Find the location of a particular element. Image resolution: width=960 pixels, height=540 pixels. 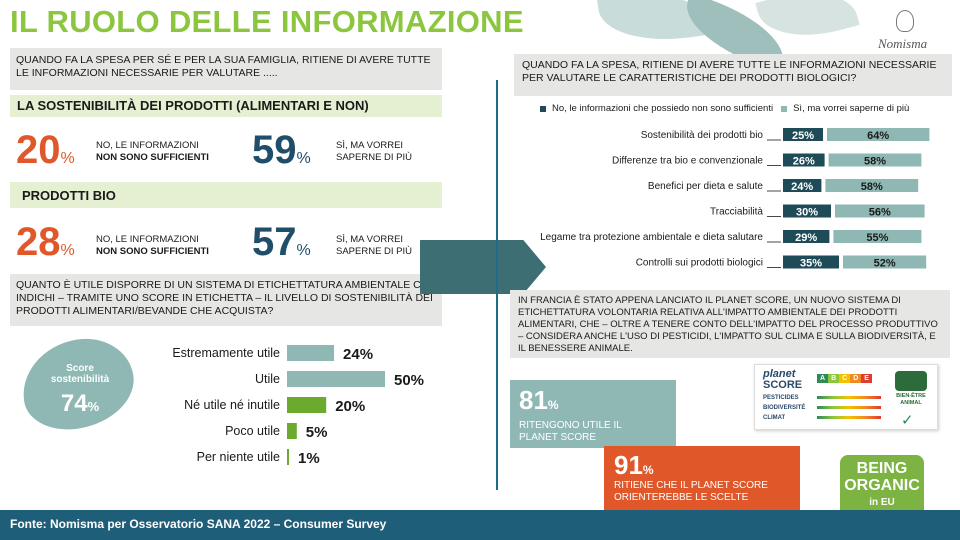

stacked-bar-yes-label: 52% is located at coordinates (885, 264).